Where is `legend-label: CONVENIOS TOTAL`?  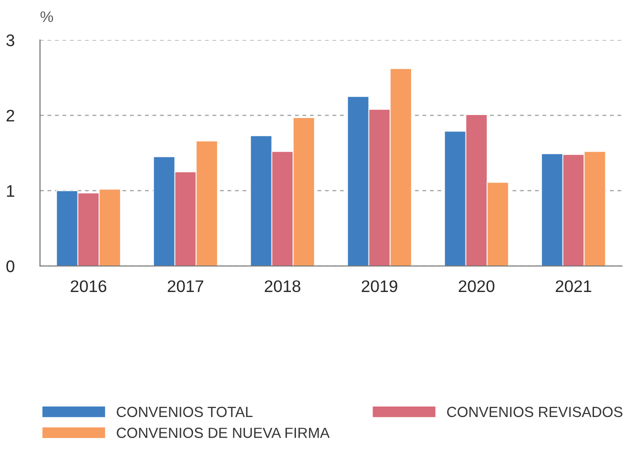 legend-label: CONVENIOS TOTAL is located at coordinates (184, 412).